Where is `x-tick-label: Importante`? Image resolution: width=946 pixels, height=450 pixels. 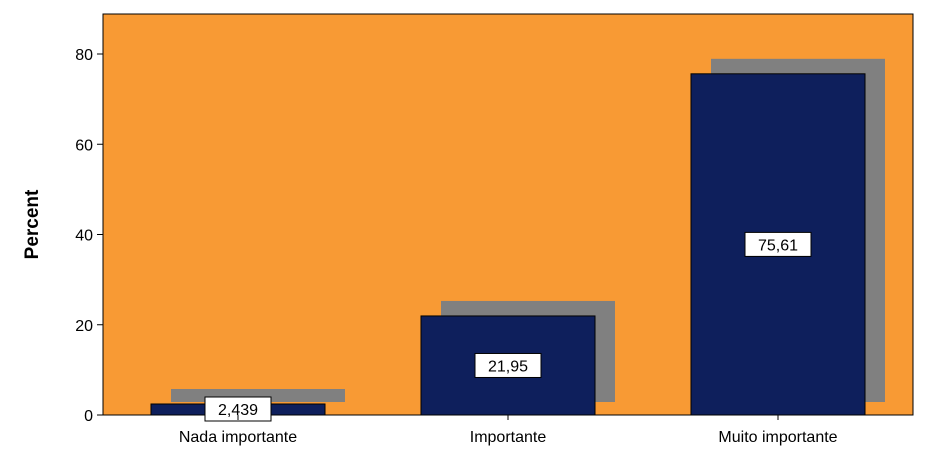
x-tick-label: Importante is located at coordinates (508, 437).